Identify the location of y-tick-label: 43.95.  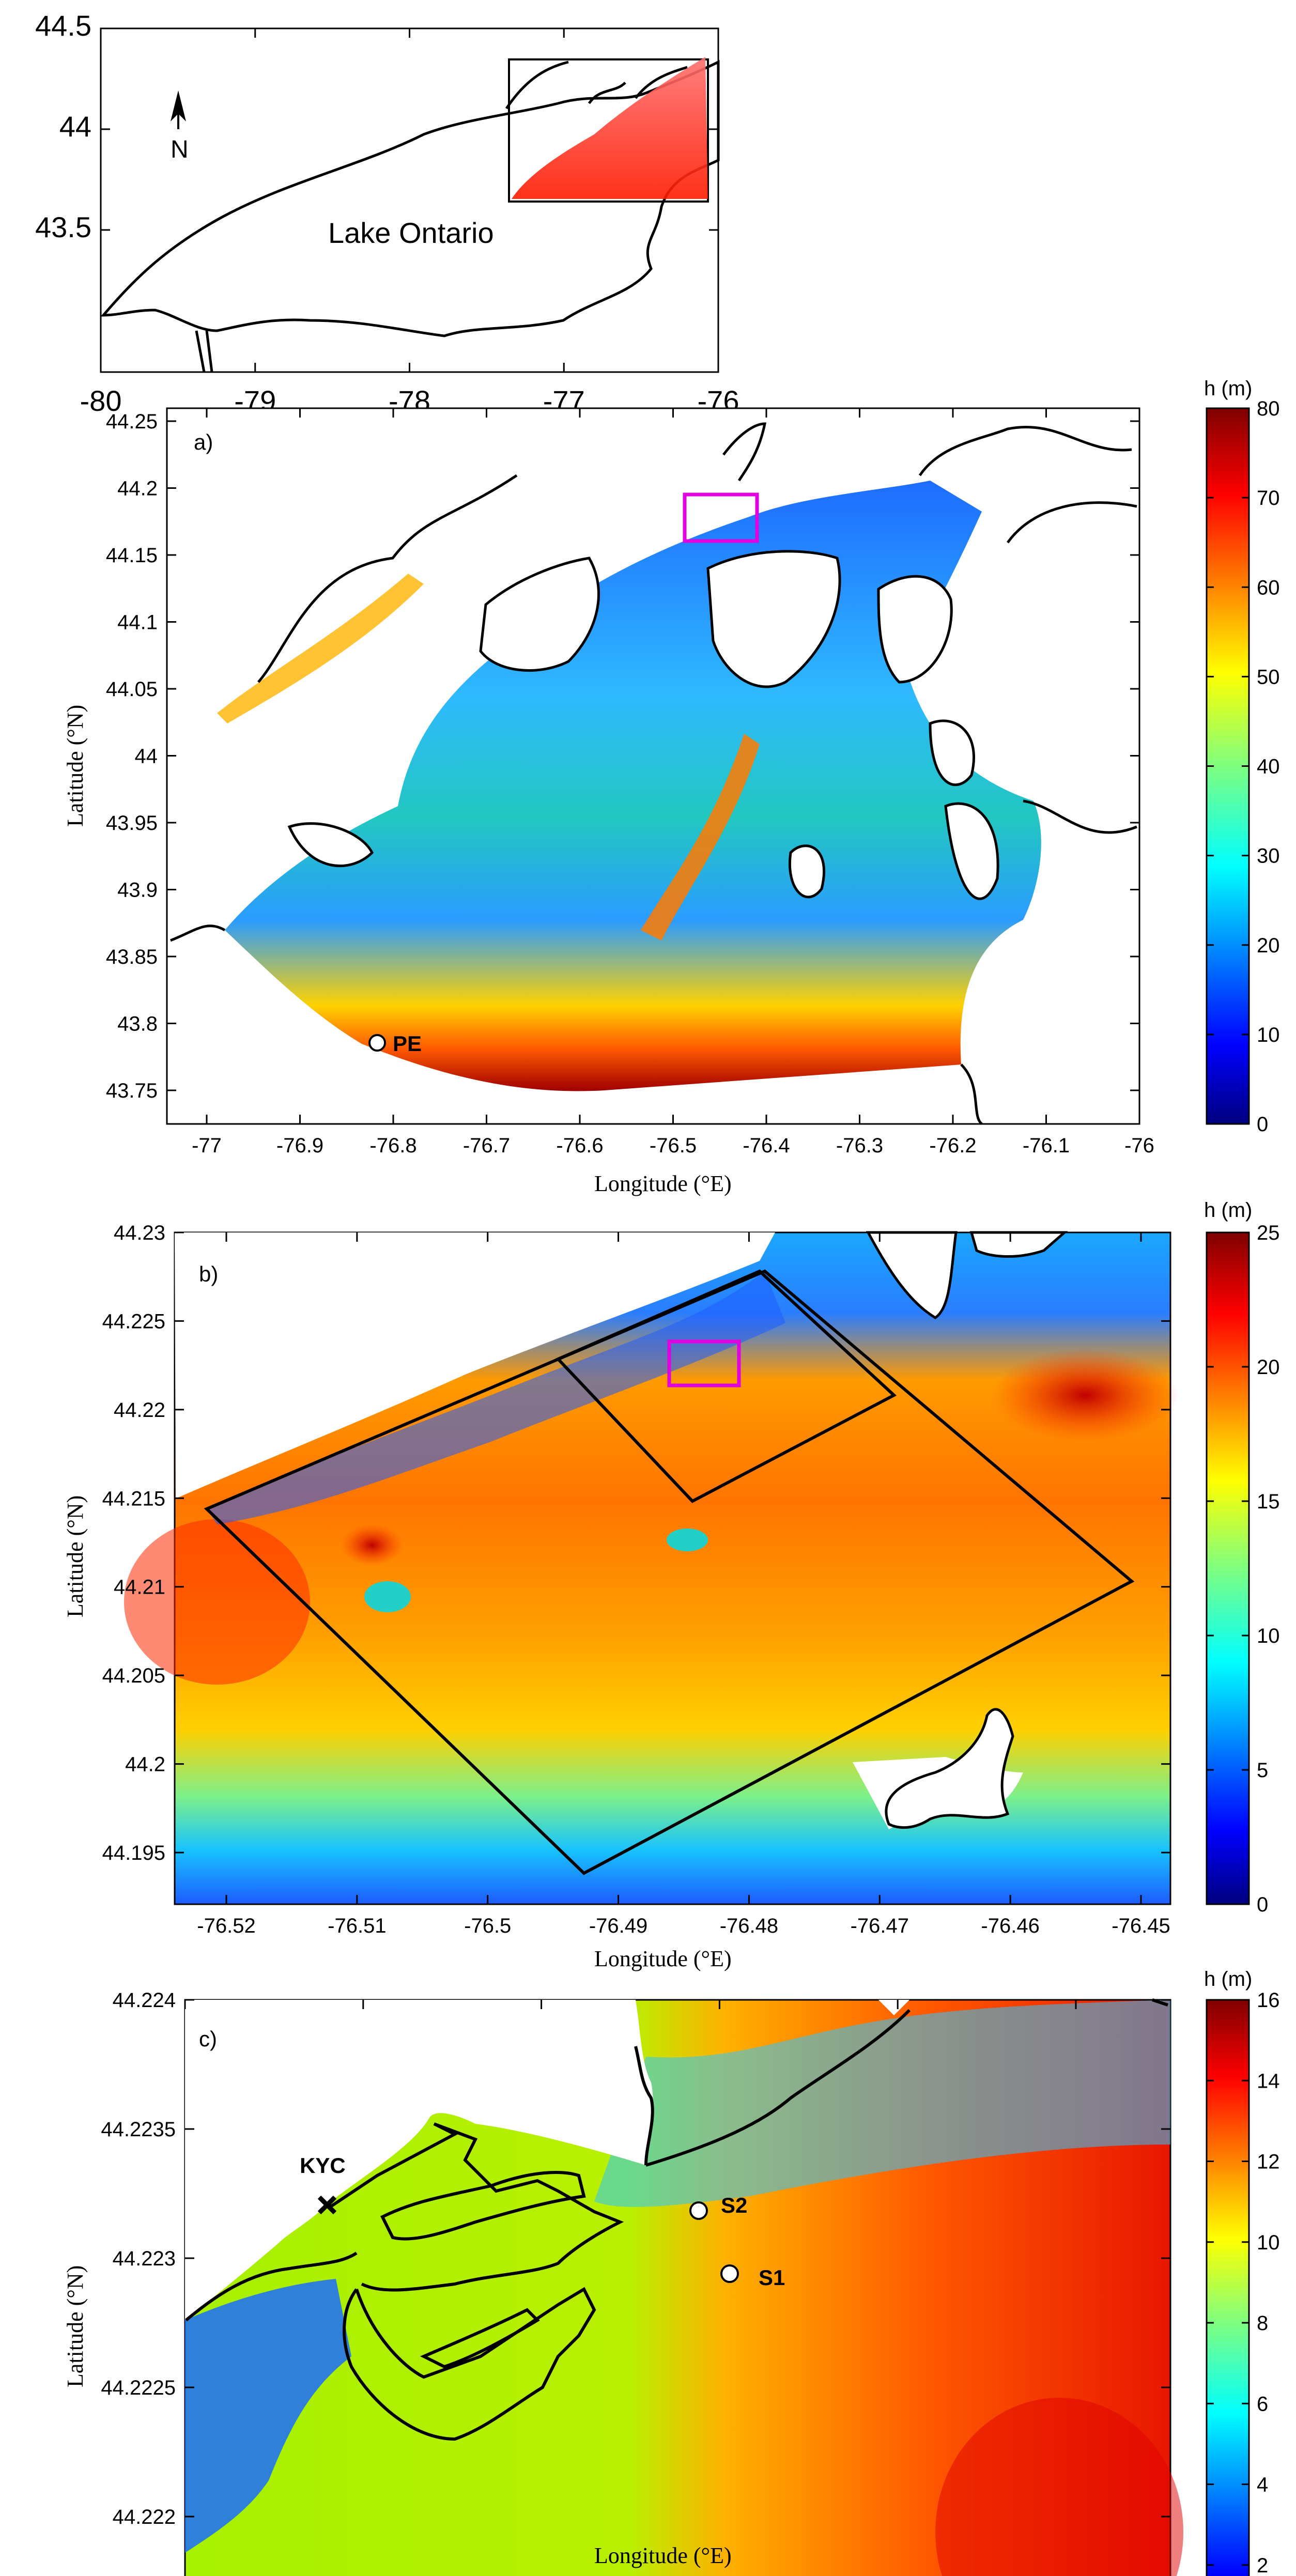
(132, 823).